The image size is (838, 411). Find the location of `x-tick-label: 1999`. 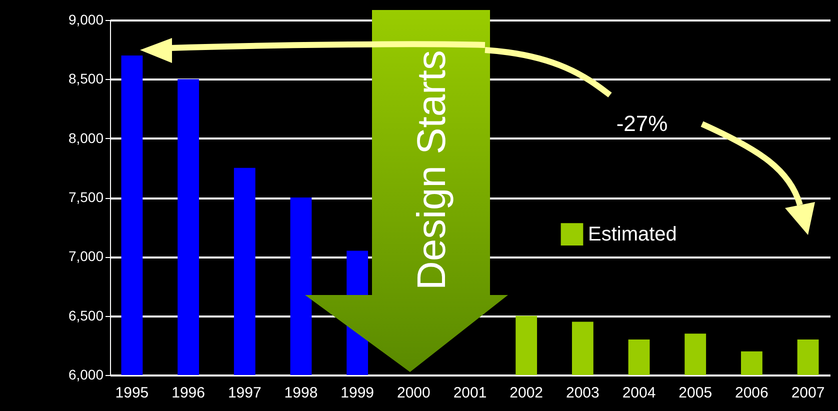

x-tick-label: 1999 is located at coordinates (357, 393).